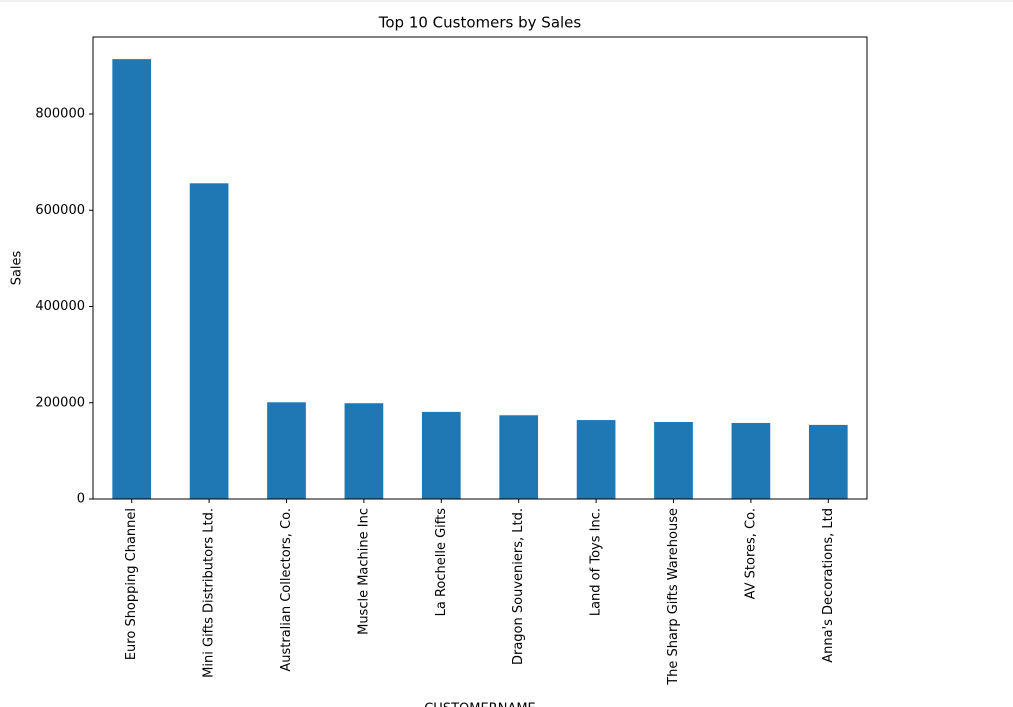  What do you see at coordinates (60, 114) in the screenshot?
I see `y-tick-label: 800000` at bounding box center [60, 114].